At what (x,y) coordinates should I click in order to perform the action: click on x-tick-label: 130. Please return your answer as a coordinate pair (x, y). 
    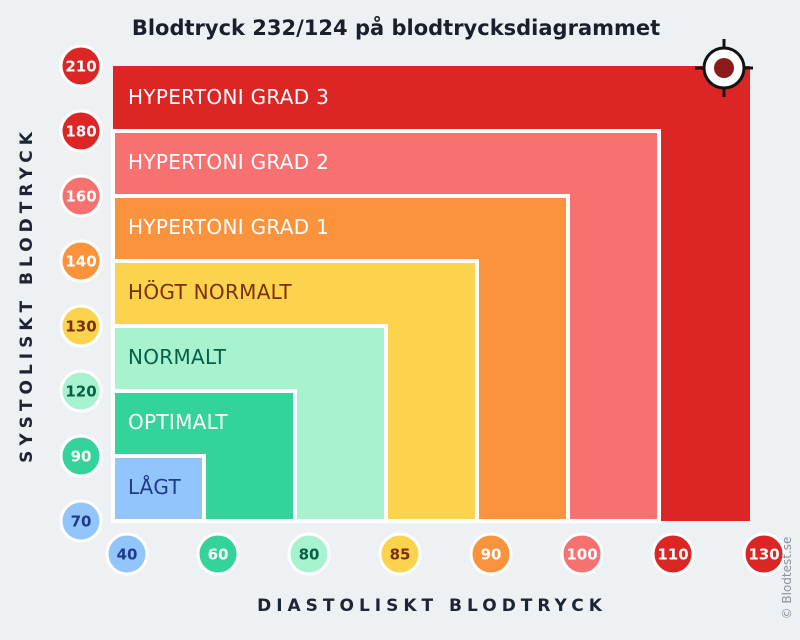
    Looking at the image, I should click on (763, 555).